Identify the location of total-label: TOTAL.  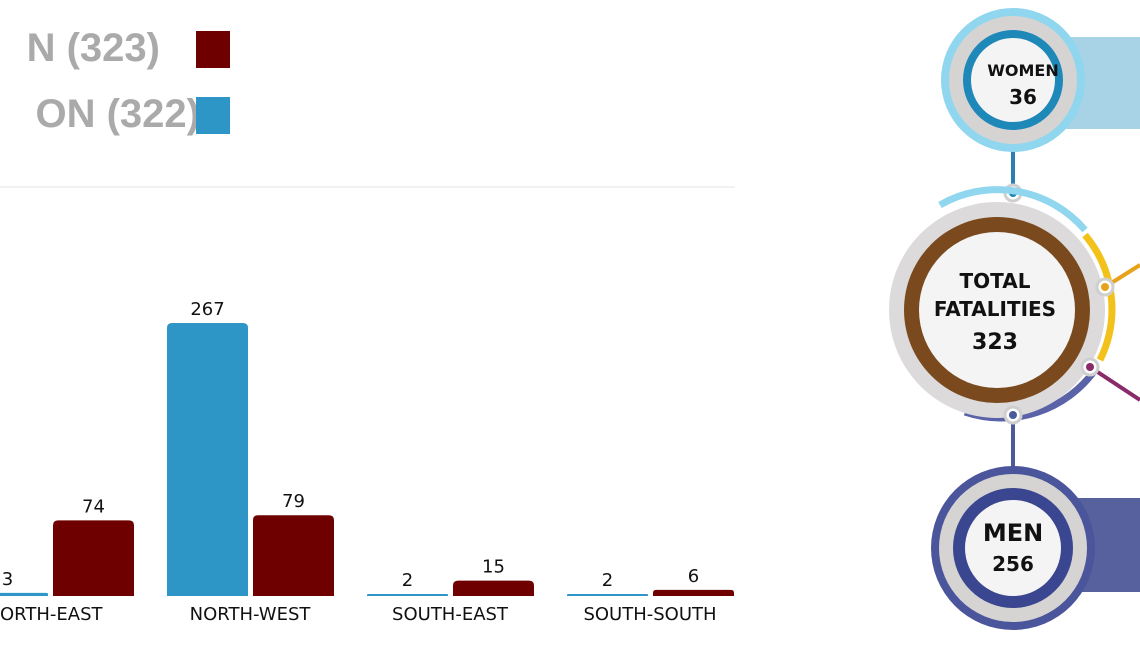
(995, 281).